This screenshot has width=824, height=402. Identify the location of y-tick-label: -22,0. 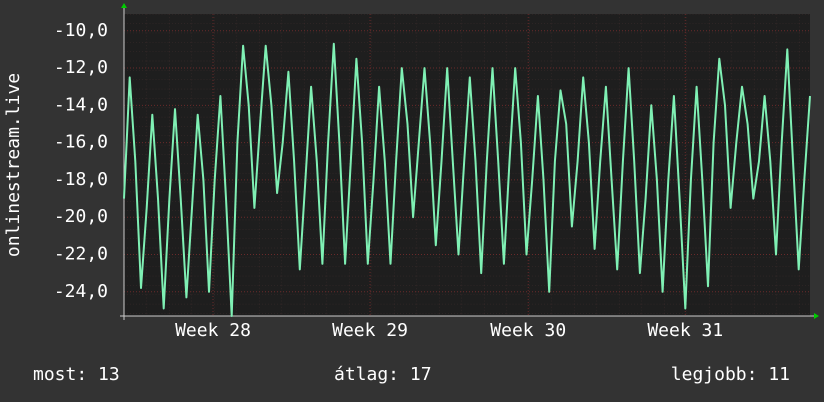
(81, 253).